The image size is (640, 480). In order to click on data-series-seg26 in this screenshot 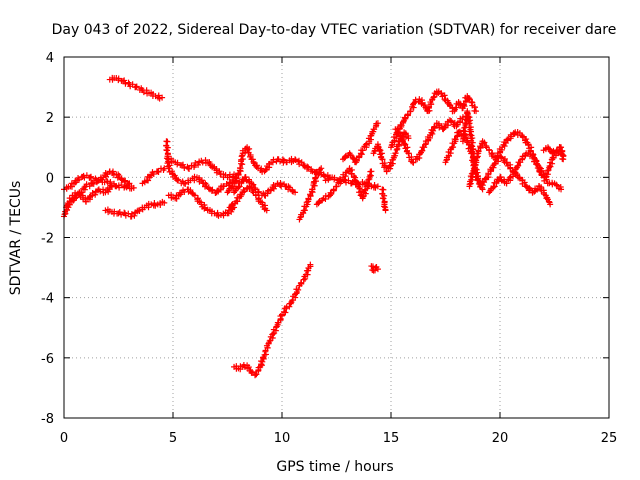, I will do `click(472, 150)`.